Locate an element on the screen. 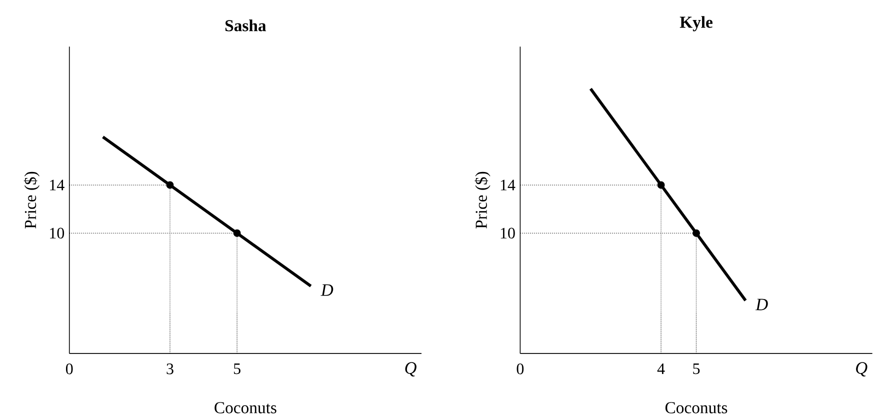 Image resolution: width=883 pixels, height=420 pixels. chart-title: Sasha is located at coordinates (245, 26).